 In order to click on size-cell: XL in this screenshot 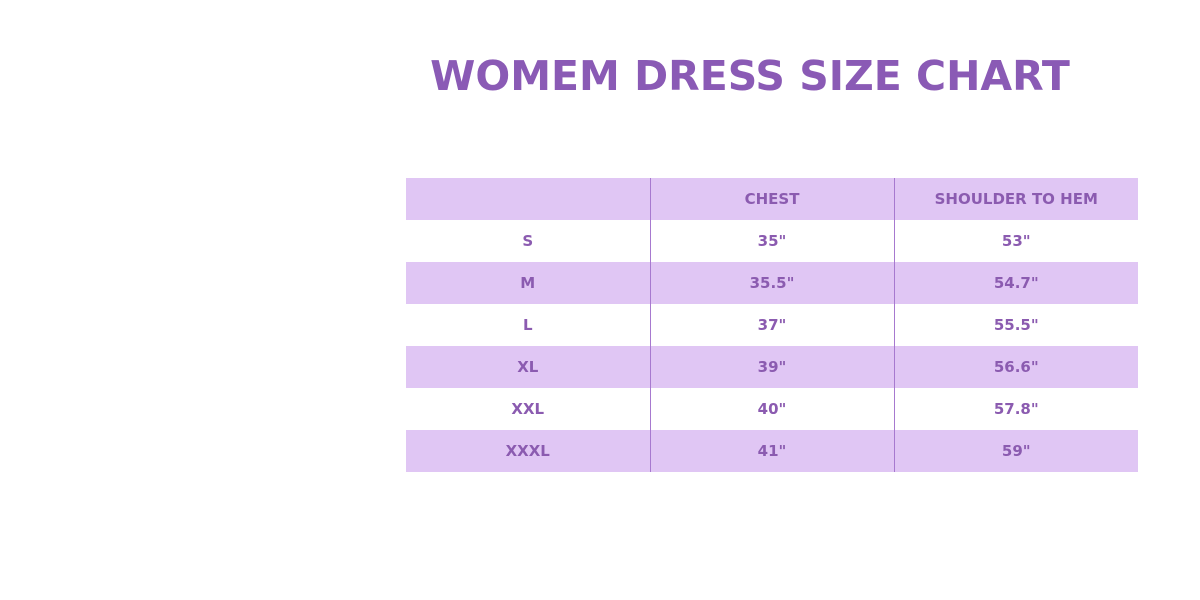, I will do `click(528, 367)`.